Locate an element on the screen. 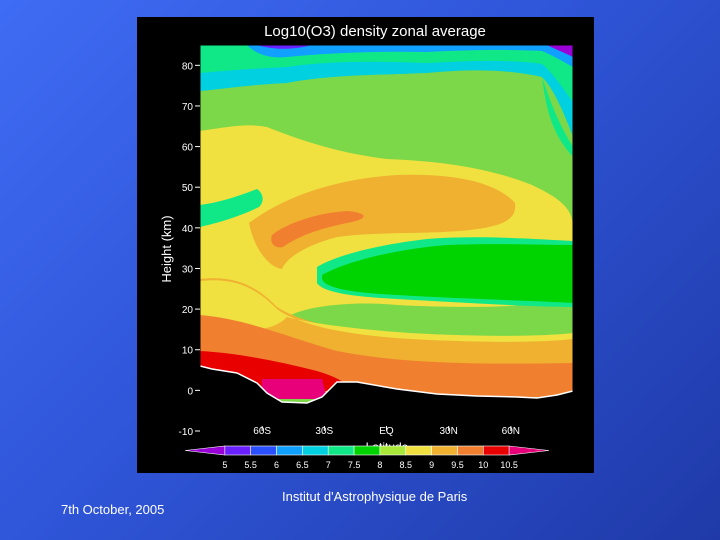 The image size is (720, 540). y-axis-label: Height (km) is located at coordinates (166, 248).